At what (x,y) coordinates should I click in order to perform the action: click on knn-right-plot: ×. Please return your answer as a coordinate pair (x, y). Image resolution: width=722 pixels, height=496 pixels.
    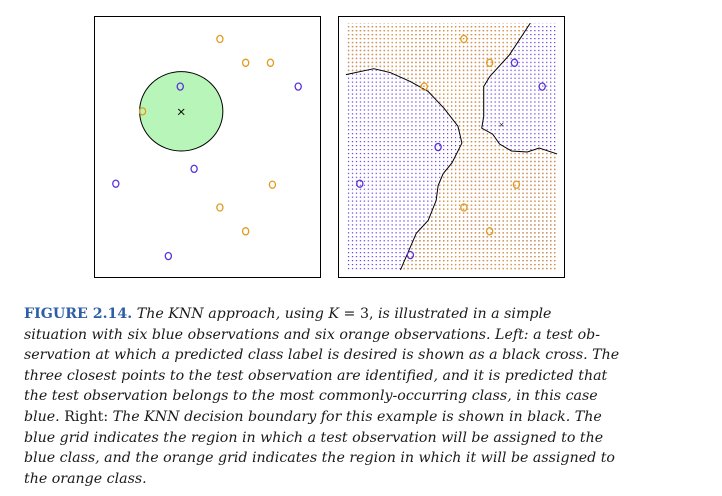
    Looking at the image, I should click on (451, 146).